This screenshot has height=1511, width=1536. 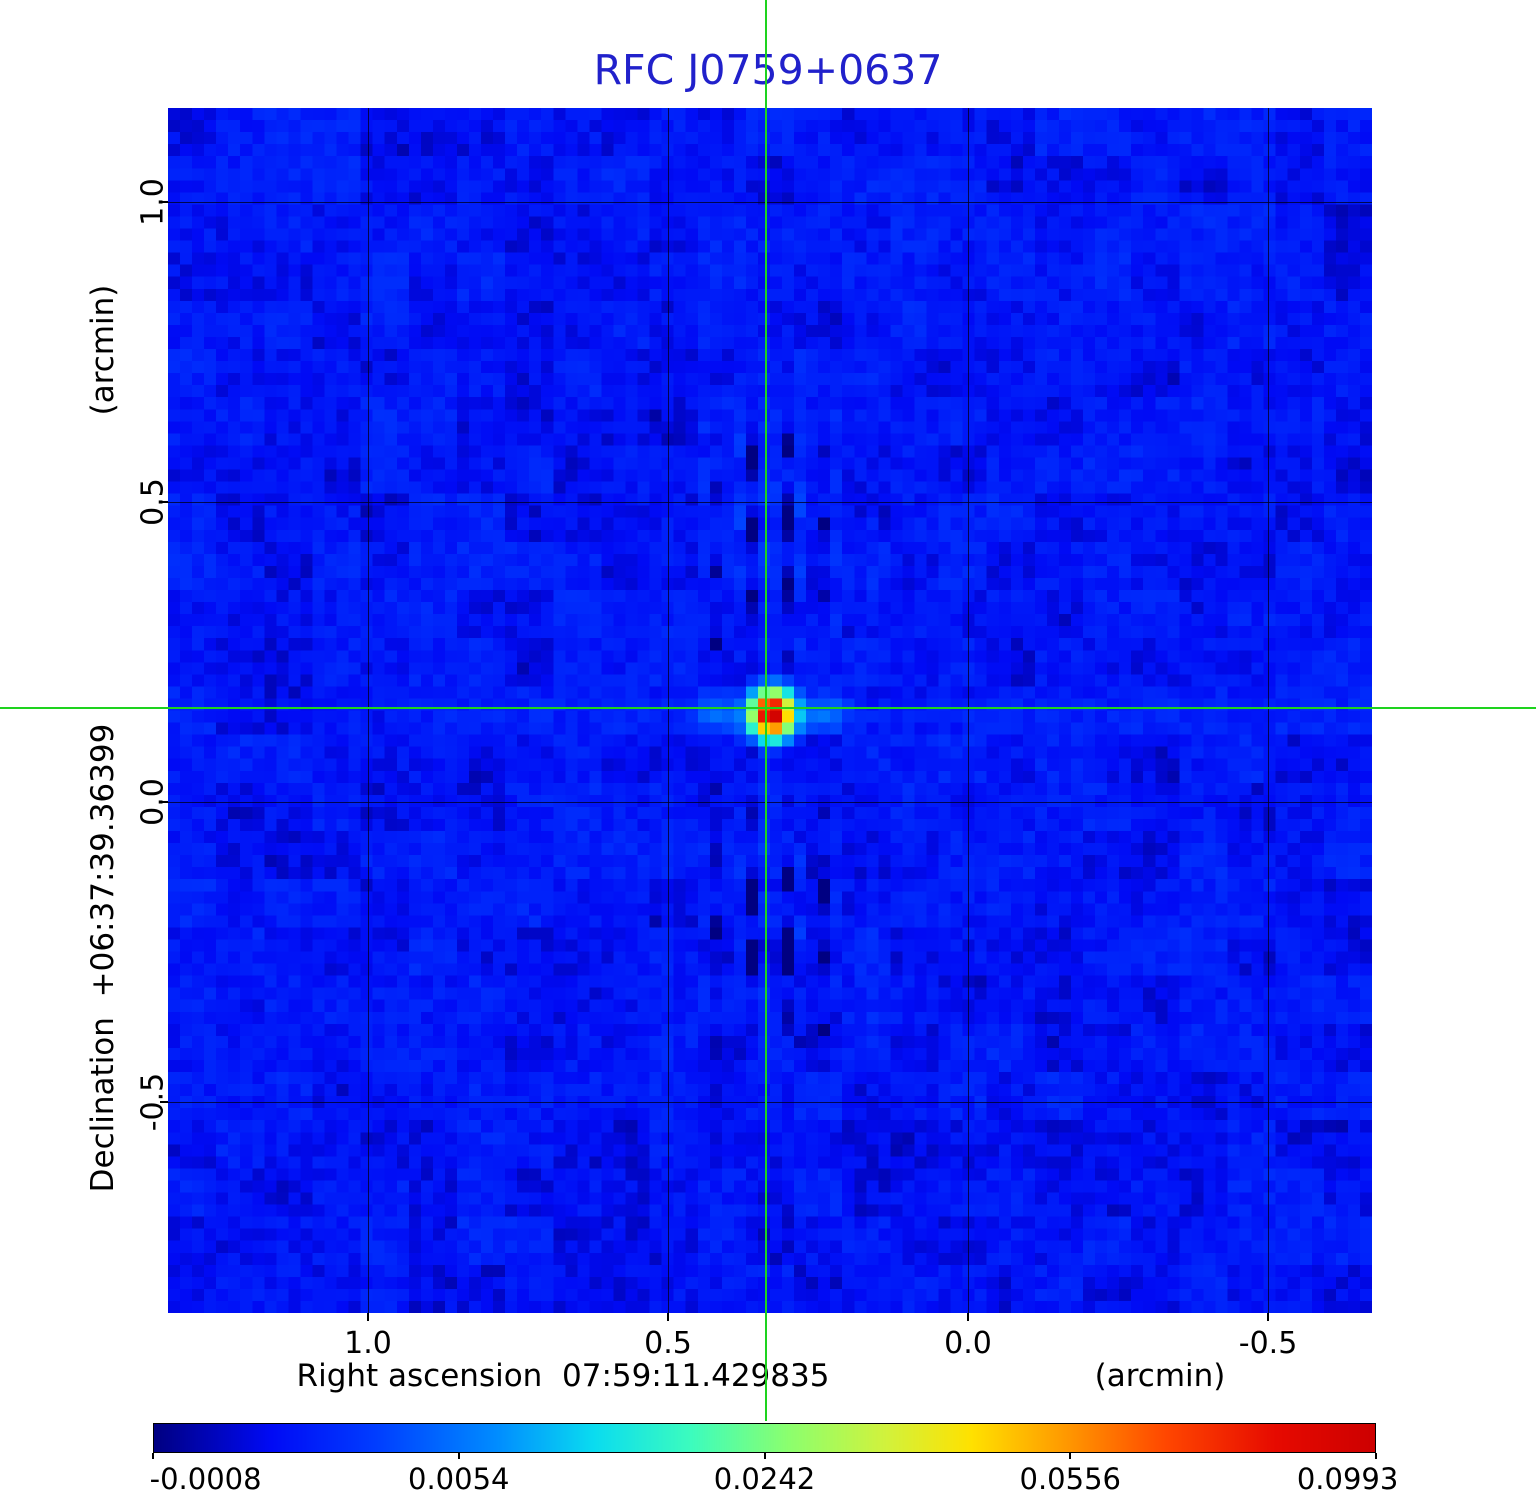 What do you see at coordinates (968, 1343) in the screenshot?
I see `x-tick-label: 0.0` at bounding box center [968, 1343].